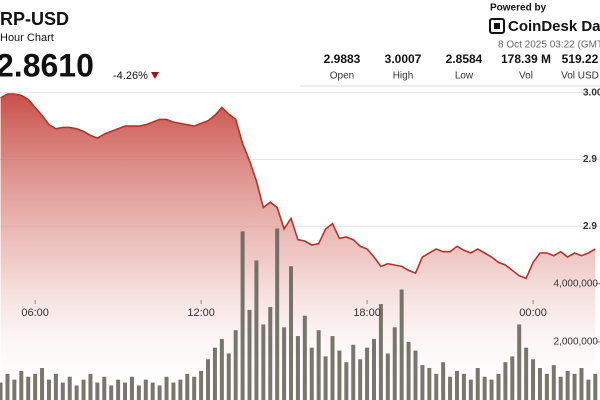 The image size is (600, 400). I want to click on y-tick-label: 3.00, so click(591, 92).